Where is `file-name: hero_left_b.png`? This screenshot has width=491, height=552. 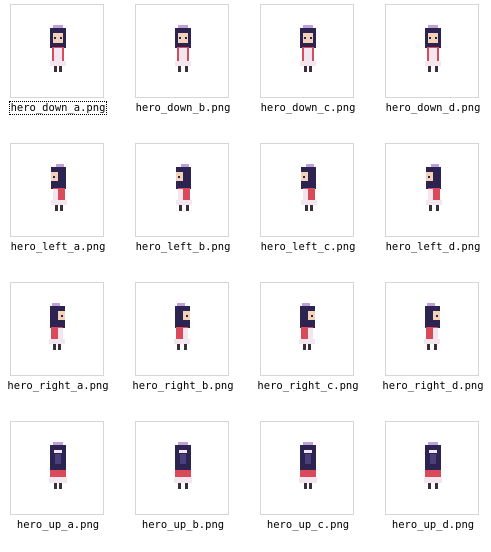 file-name: hero_left_b.png is located at coordinates (183, 247).